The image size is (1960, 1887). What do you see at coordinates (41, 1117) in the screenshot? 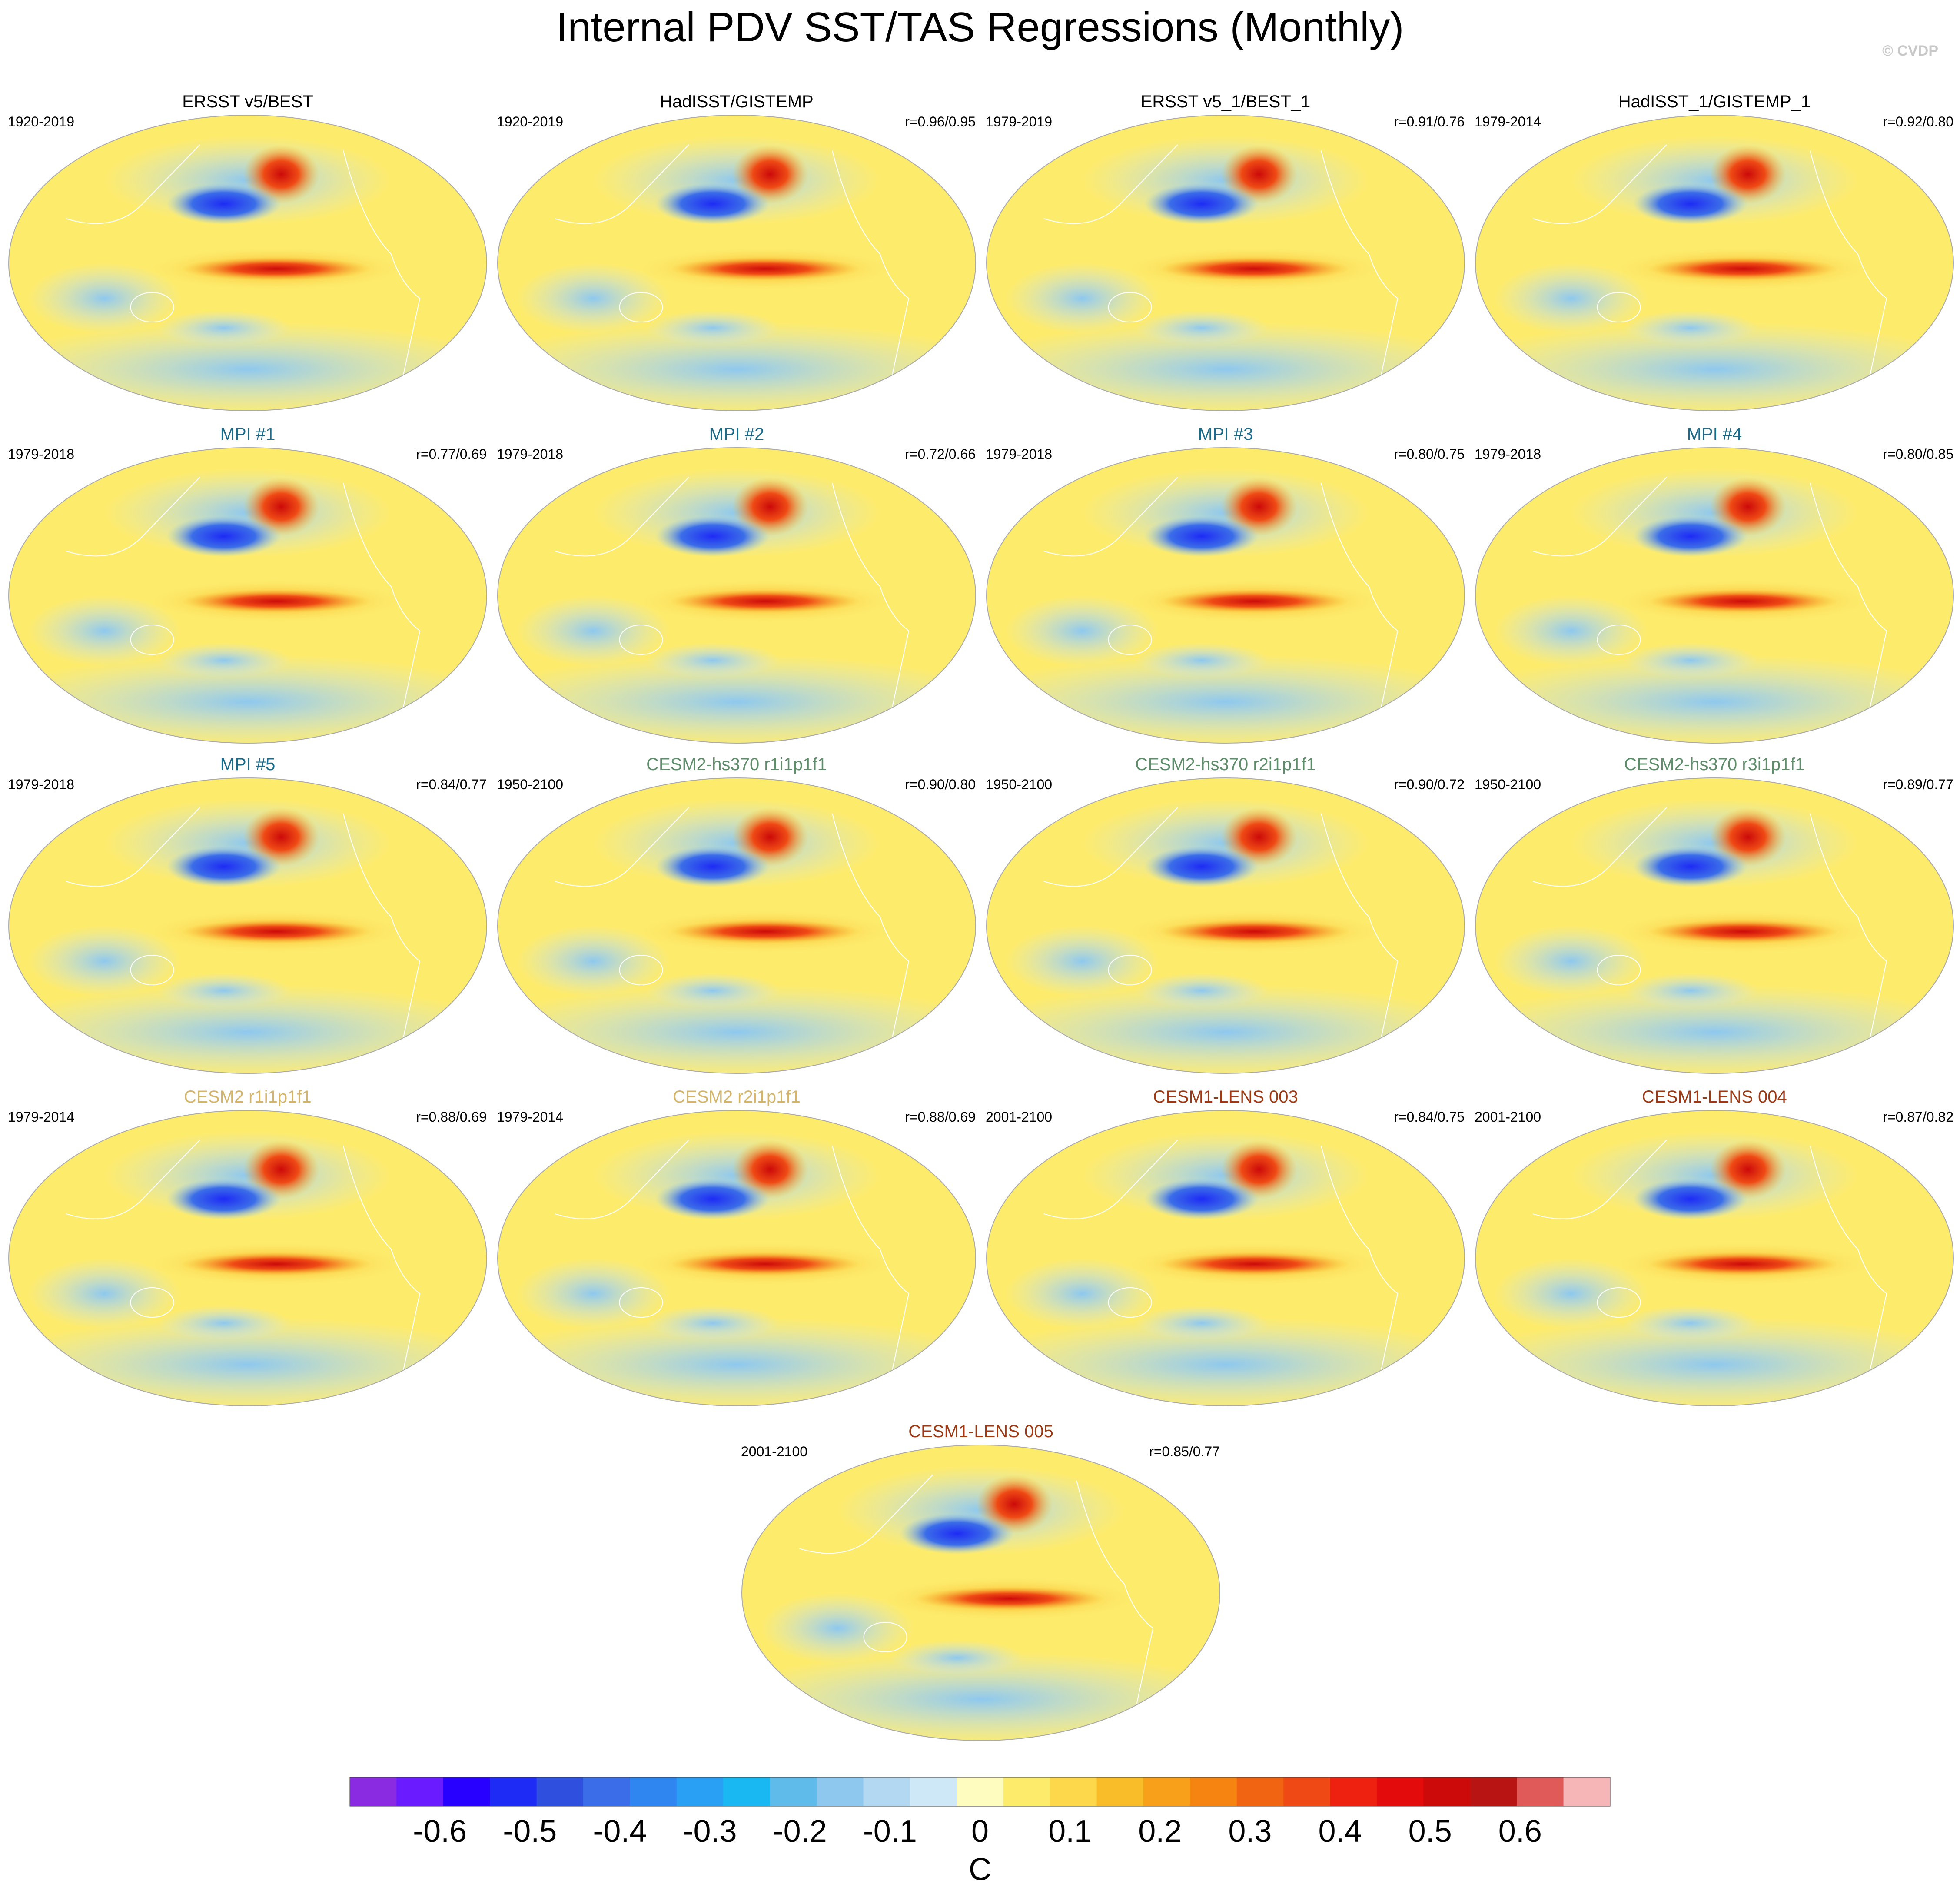
I see `panel-years: 1979-2014` at bounding box center [41, 1117].